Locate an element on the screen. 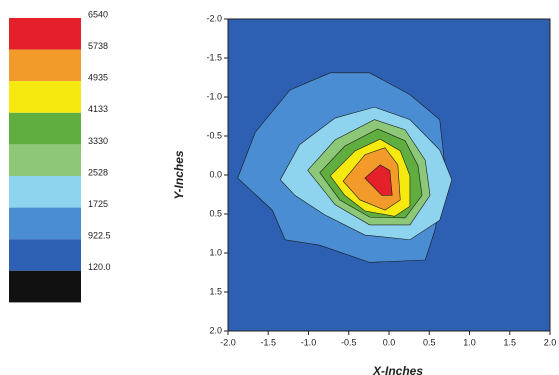 This screenshot has height=375, width=559. x-tick-label: 0.5 is located at coordinates (429, 342).